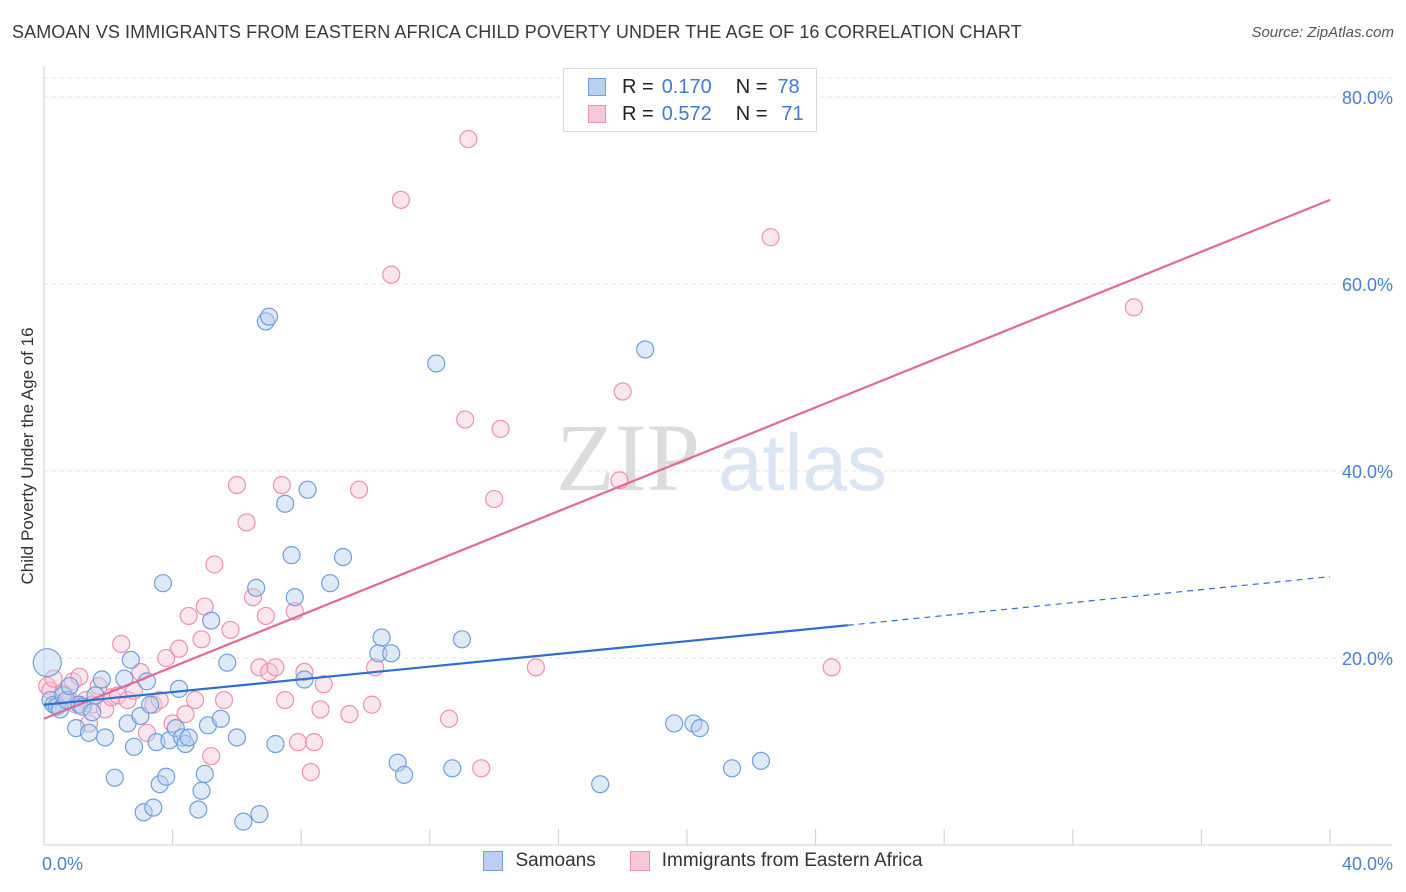  What do you see at coordinates (792, 113) in the screenshot?
I see `legend-n-value: 71` at bounding box center [792, 113].